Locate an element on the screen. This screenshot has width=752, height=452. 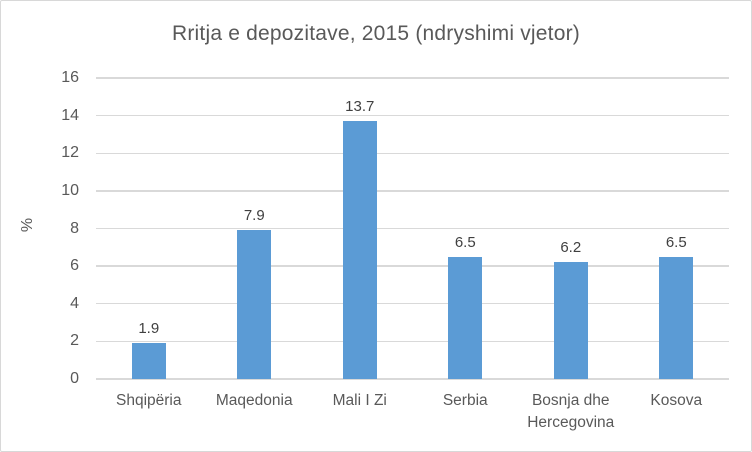
bar-slot-1: 7.9 is located at coordinates (255, 228).